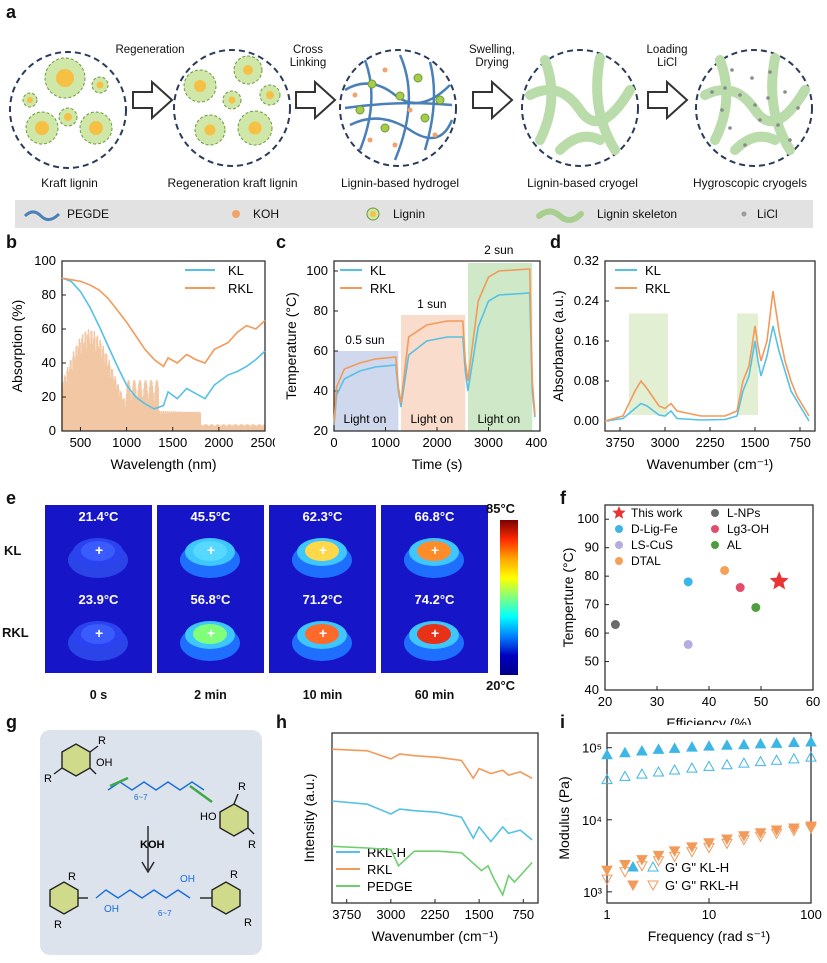 Image resolution: width=827 pixels, height=963 pixels. I want to click on step-label-2: Lignin-based hydrogel, so click(400, 183).